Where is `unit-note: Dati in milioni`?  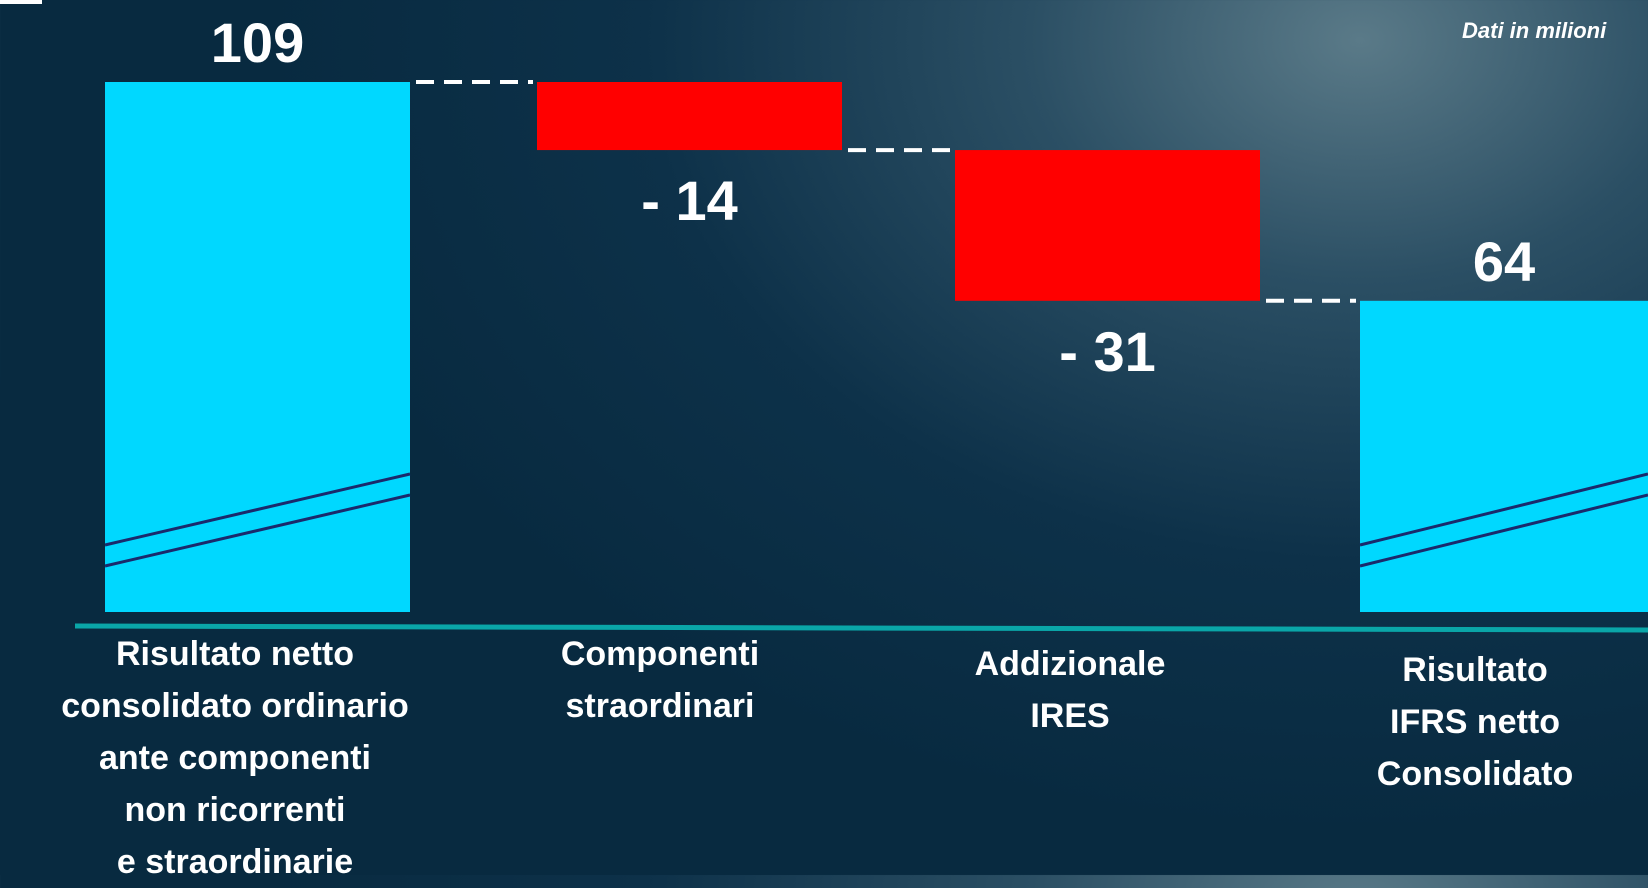
unit-note: Dati in milioni is located at coordinates (1534, 30).